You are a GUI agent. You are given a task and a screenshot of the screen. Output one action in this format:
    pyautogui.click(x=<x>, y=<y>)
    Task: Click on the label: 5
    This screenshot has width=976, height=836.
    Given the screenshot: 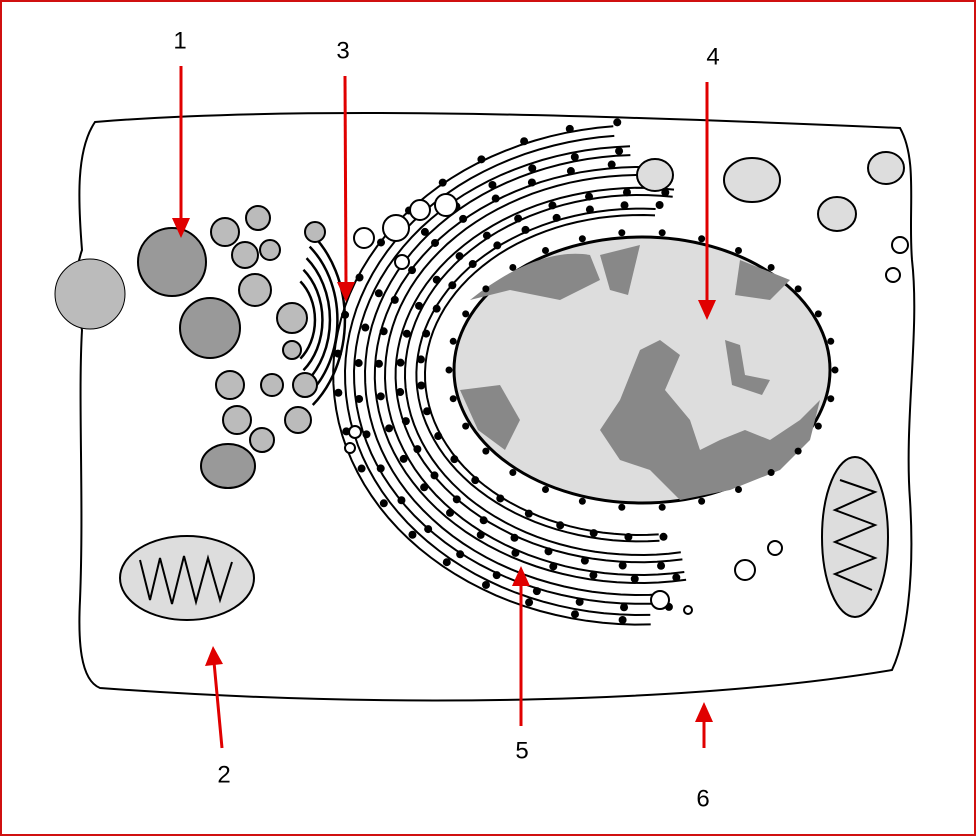 What is the action you would take?
    pyautogui.click(x=521, y=750)
    